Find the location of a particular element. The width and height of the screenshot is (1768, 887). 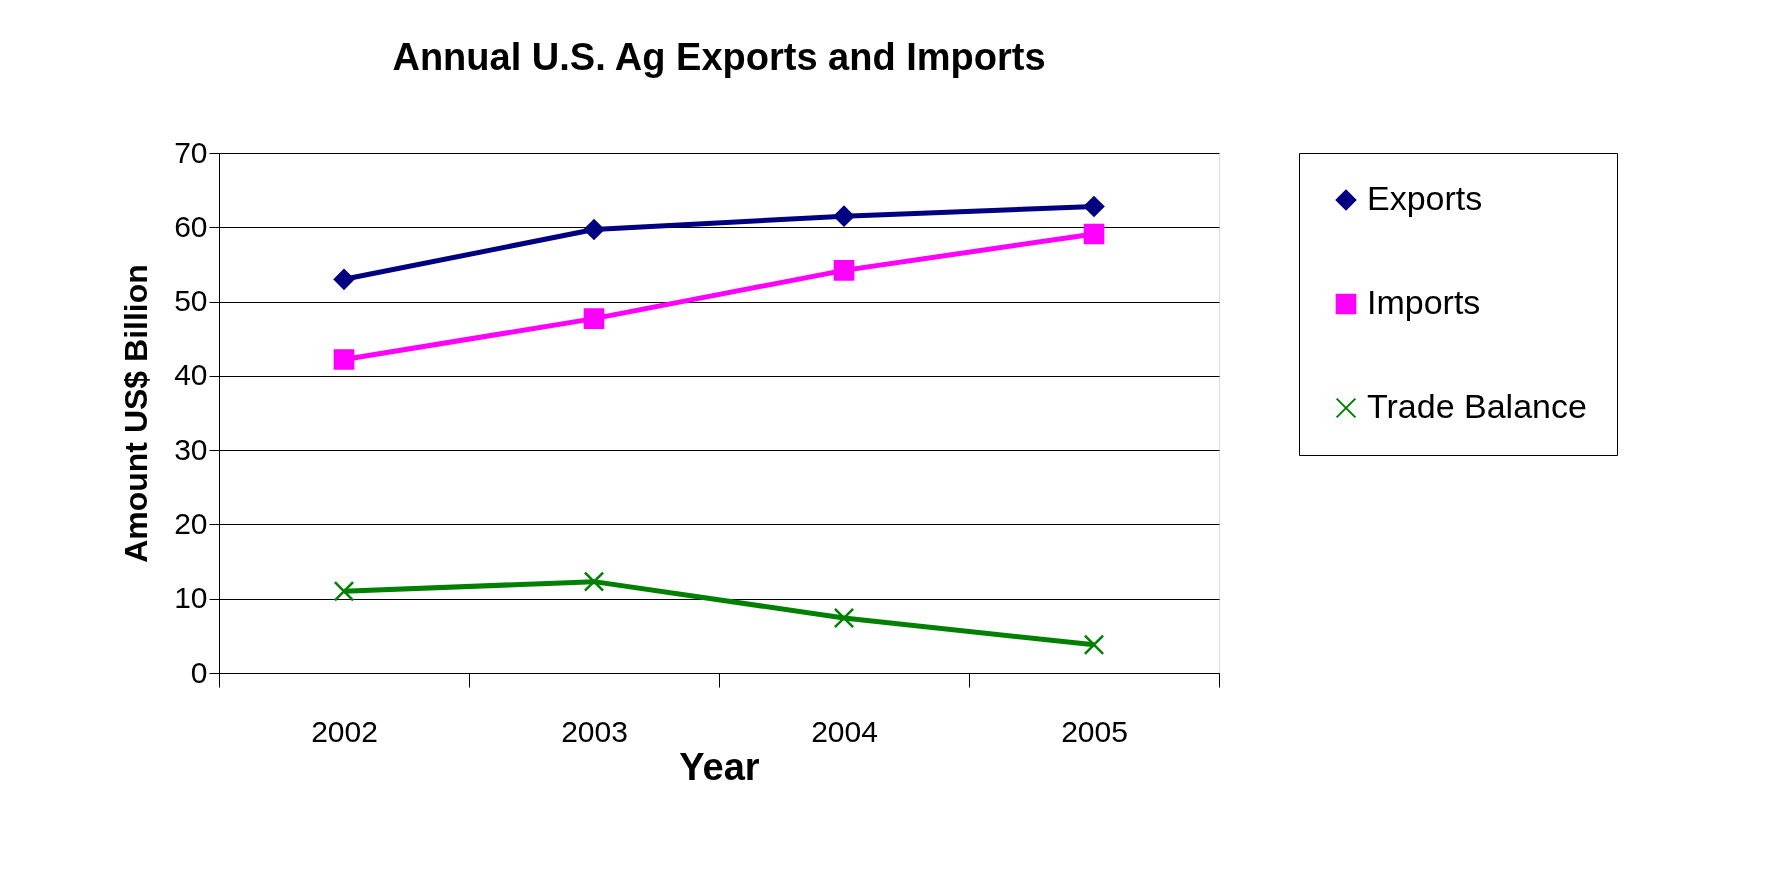

y-tick-label: 10 is located at coordinates (191, 598).